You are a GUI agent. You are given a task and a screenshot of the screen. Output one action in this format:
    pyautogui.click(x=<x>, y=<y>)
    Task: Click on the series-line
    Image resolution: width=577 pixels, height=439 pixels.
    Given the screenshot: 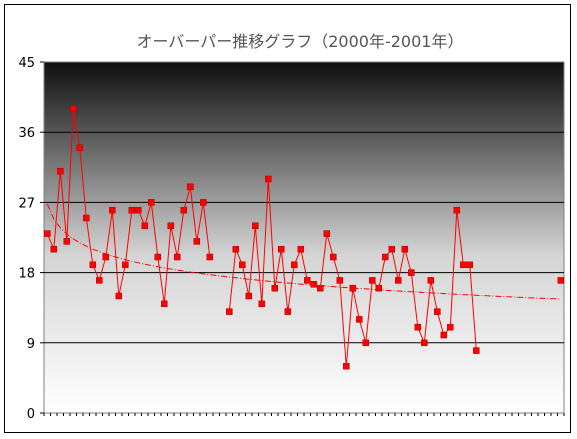 What is the action you would take?
    pyautogui.click(x=128, y=206)
    